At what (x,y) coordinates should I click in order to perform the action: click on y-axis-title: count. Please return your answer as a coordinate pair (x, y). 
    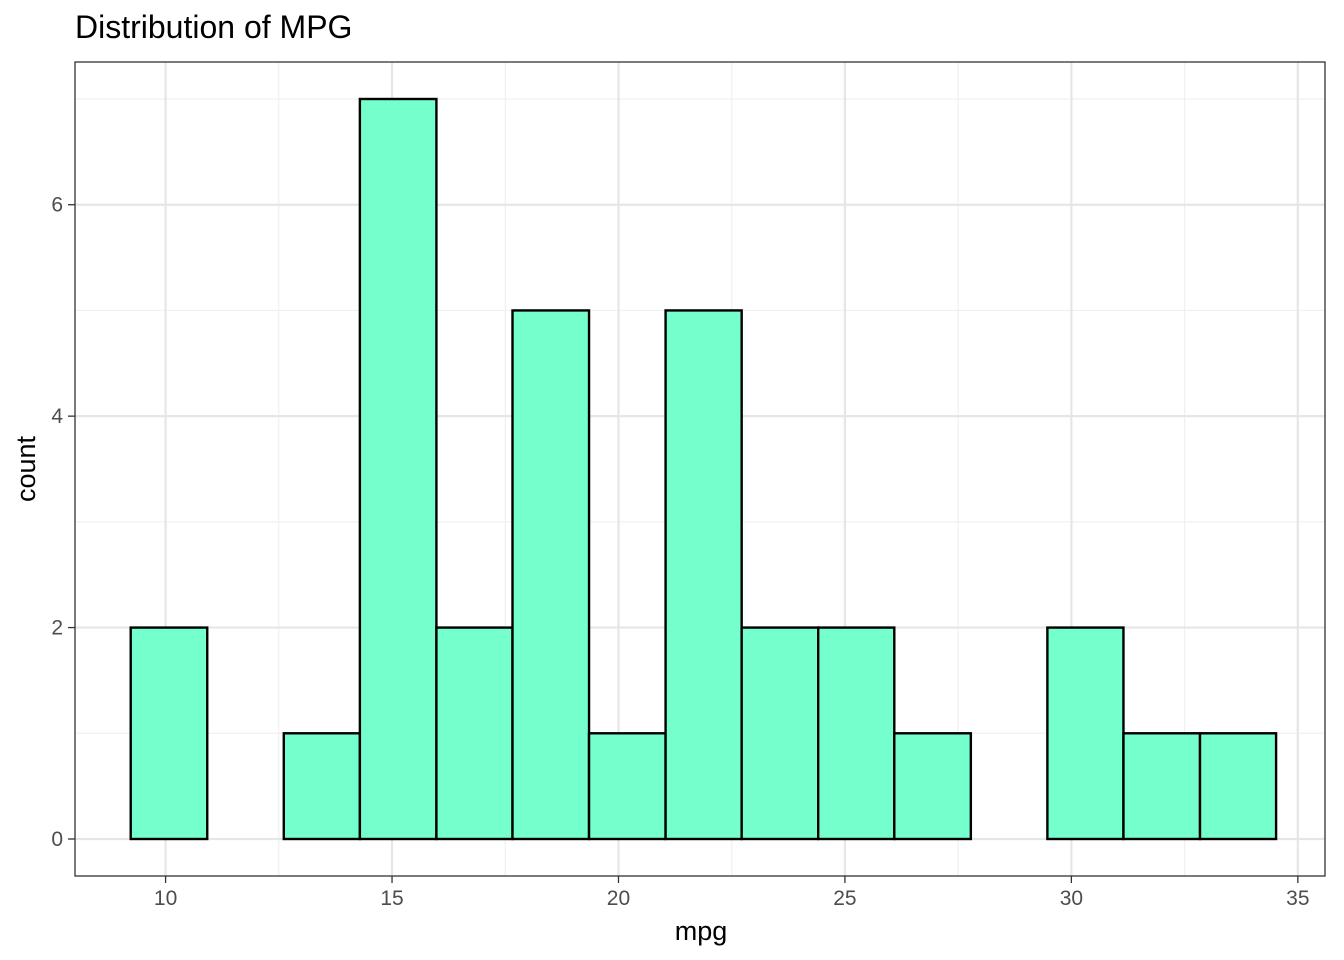
    Looking at the image, I should click on (26, 468).